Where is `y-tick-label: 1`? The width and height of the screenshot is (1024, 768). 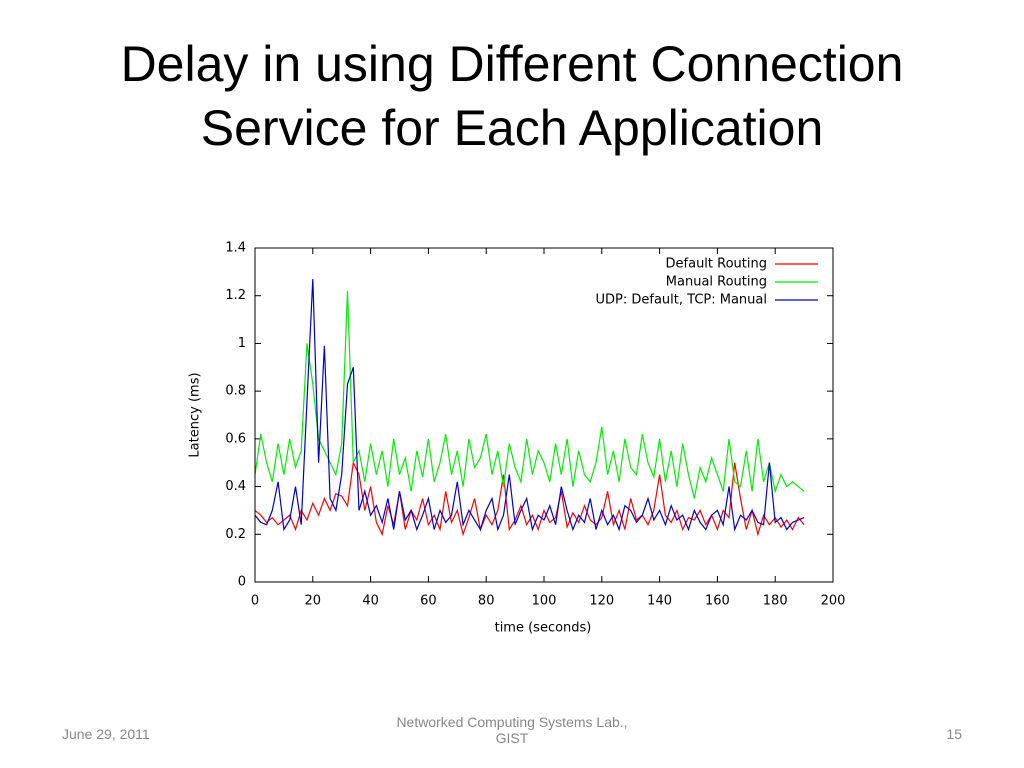
y-tick-label: 1 is located at coordinates (242, 343).